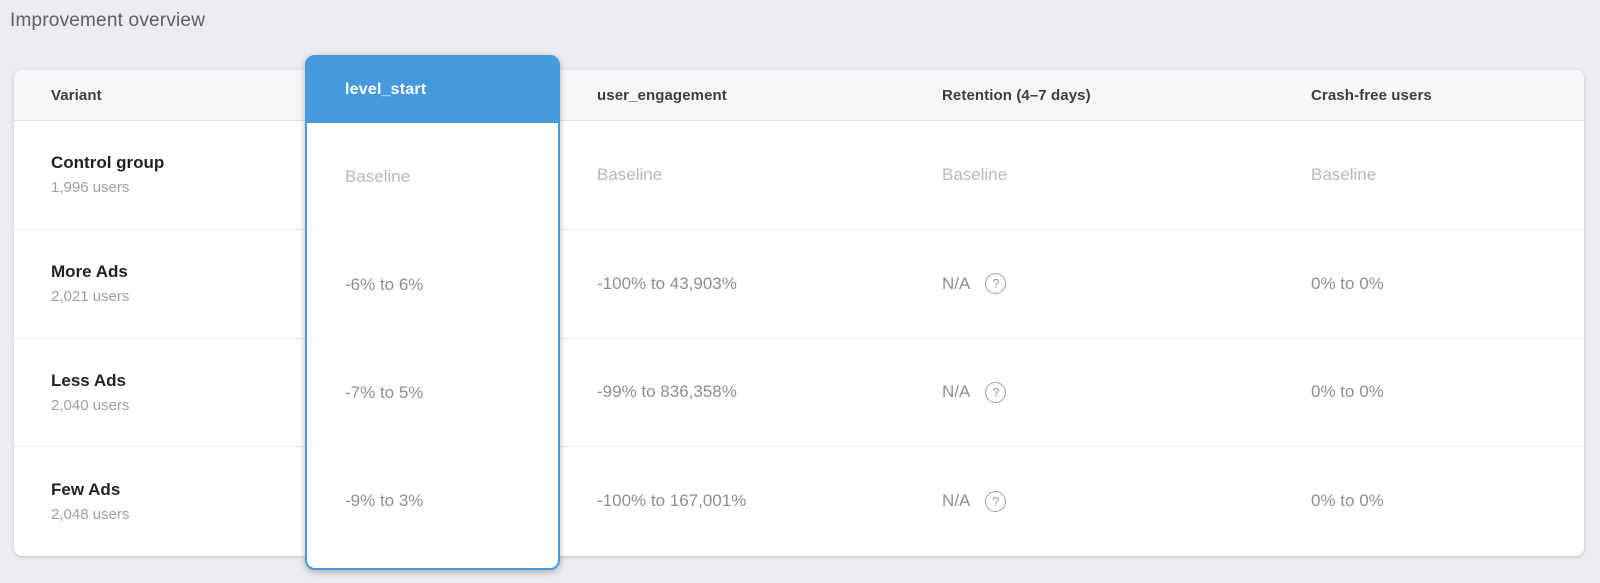 Image resolution: width=1600 pixels, height=583 pixels. Describe the element at coordinates (662, 95) in the screenshot. I see `column-header-user-engagement: user_engagement` at that location.